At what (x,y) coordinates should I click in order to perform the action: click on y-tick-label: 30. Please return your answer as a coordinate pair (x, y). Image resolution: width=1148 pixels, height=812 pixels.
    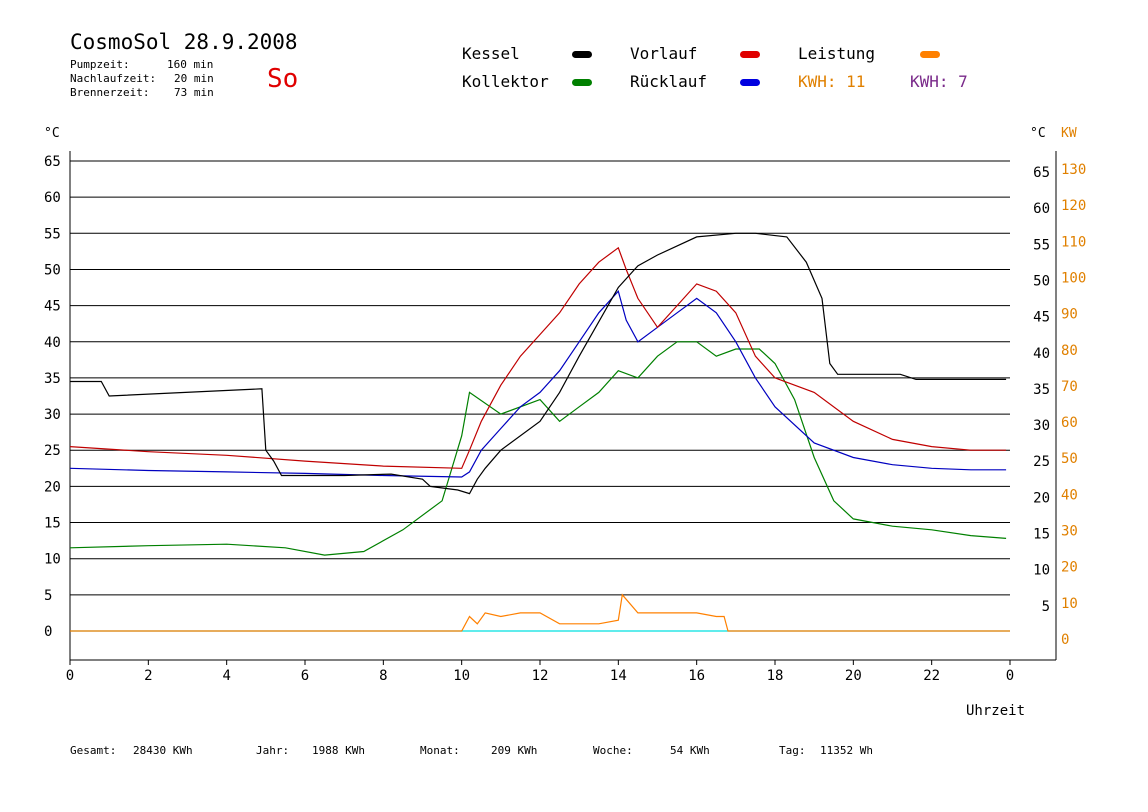
    Looking at the image, I should click on (52, 415).